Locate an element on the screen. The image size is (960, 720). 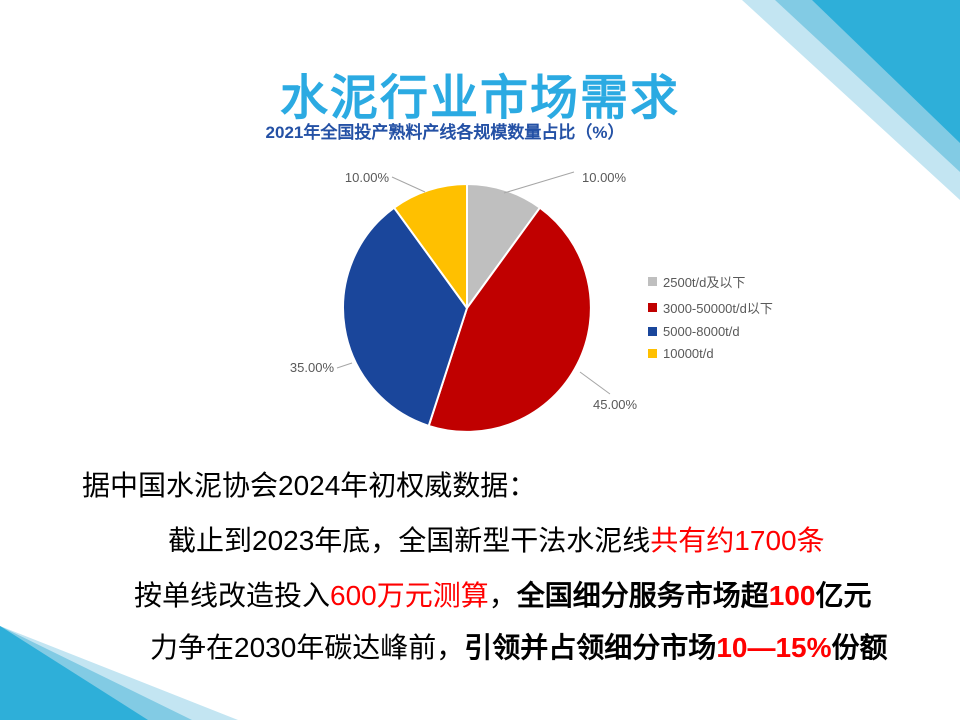
text-segment: 引领并占领细分市场 is located at coordinates (590, 647).